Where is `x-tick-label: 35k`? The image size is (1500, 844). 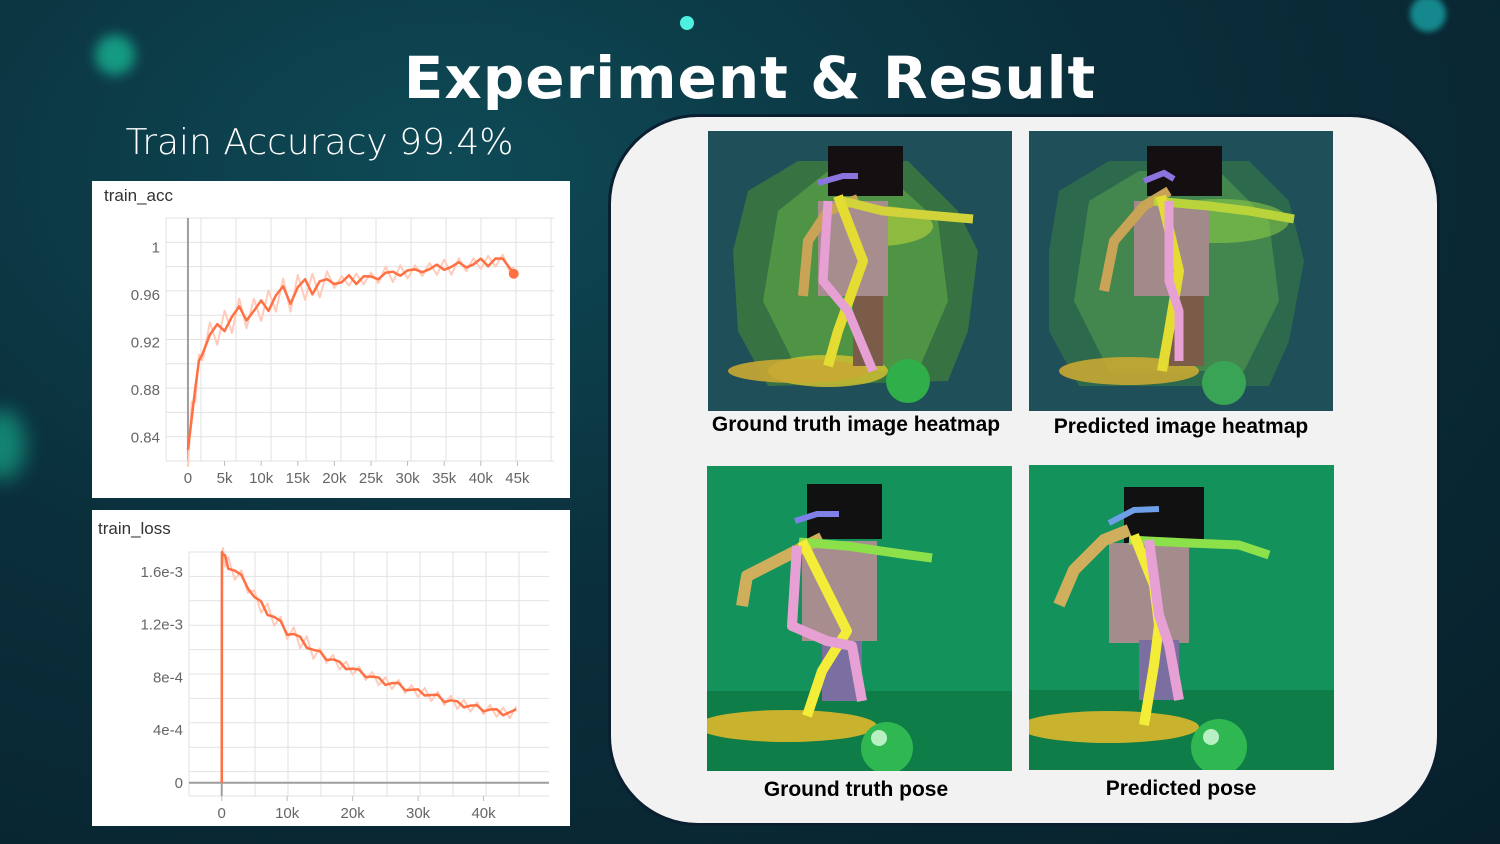
x-tick-label: 35k is located at coordinates (444, 478).